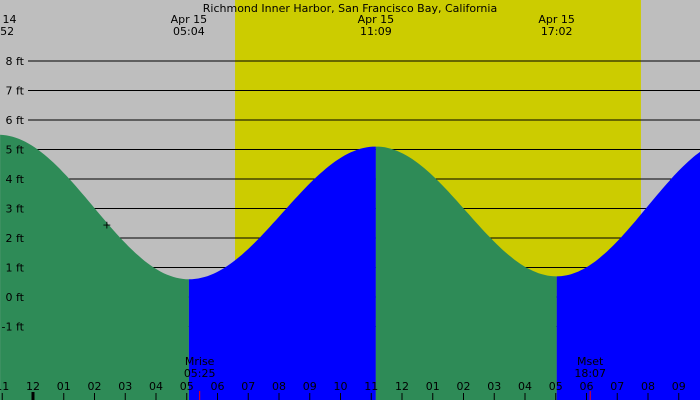 The width and height of the screenshot is (700, 400). I want to click on moon-event-time: 18:07, so click(590, 373).